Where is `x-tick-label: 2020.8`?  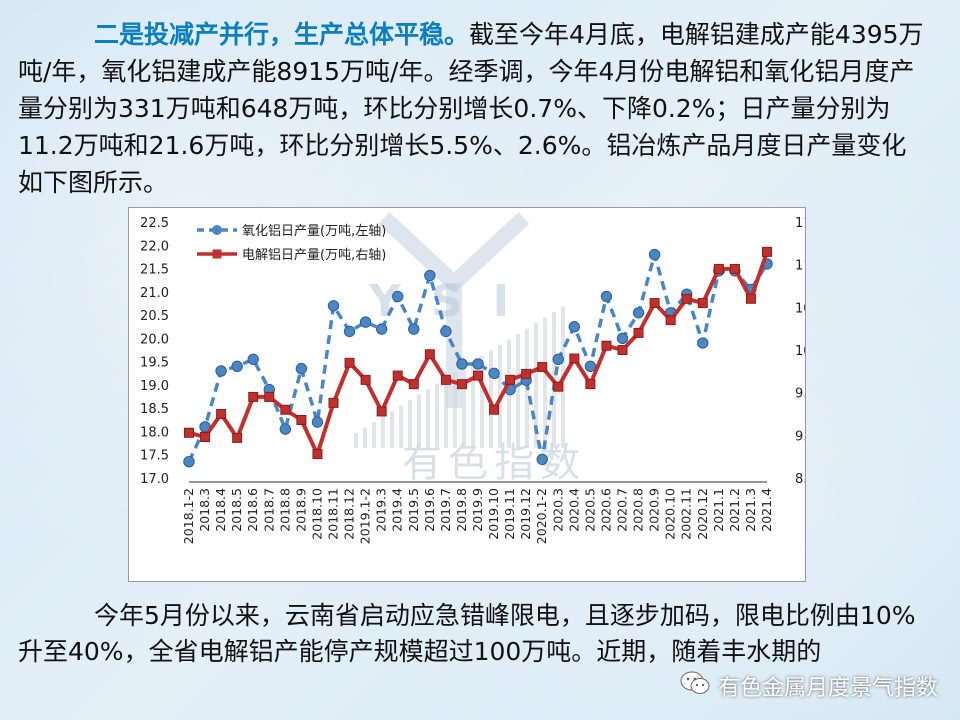 x-tick-label: 2020.8 is located at coordinates (638, 510).